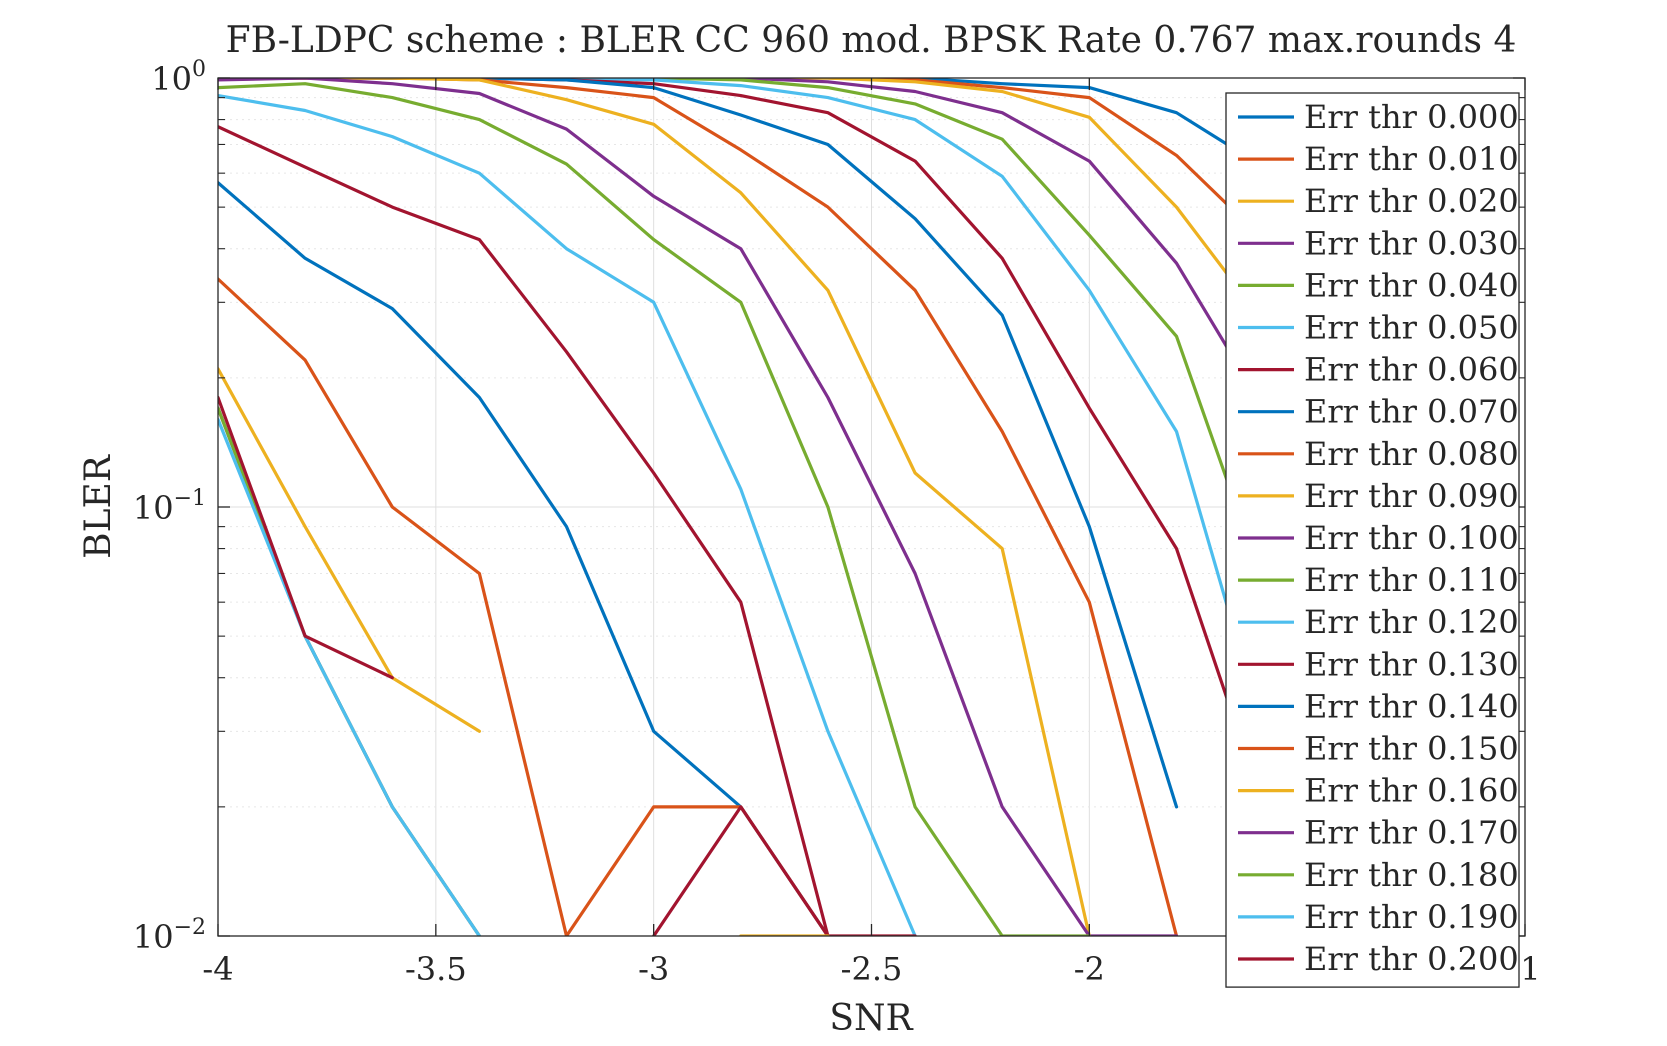 Image resolution: width=1667 pixels, height=1046 pixels. I want to click on legend-label-13: Err thr 0.130, so click(1411, 664).